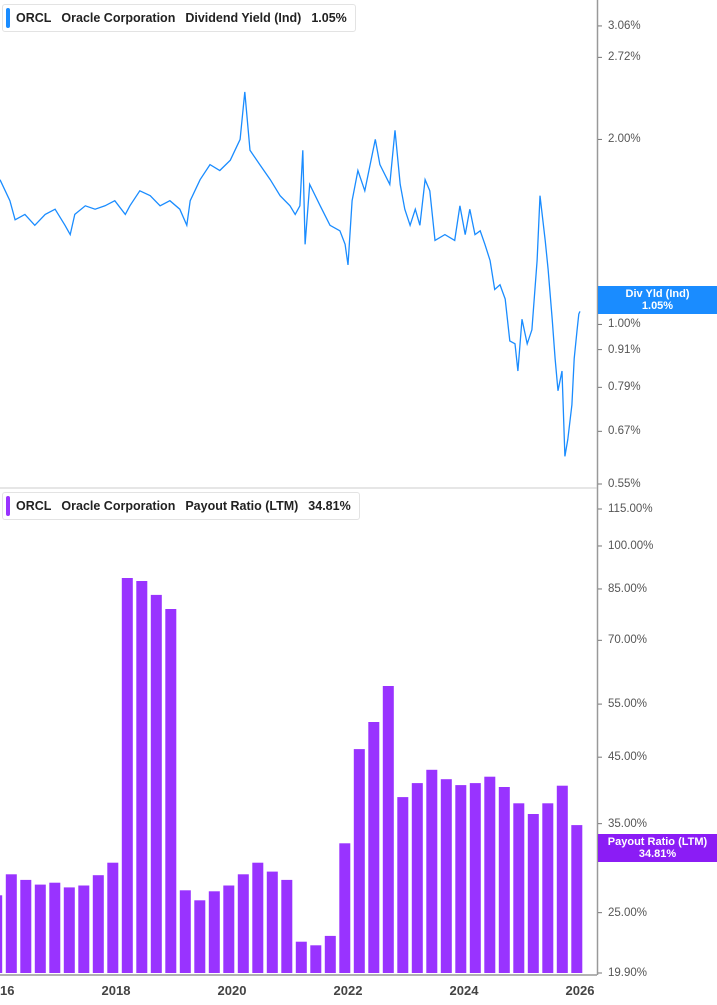 Image resolution: width=717 pixels, height=1005 pixels. What do you see at coordinates (7, 990) in the screenshot?
I see `x-tick-label: 2016` at bounding box center [7, 990].